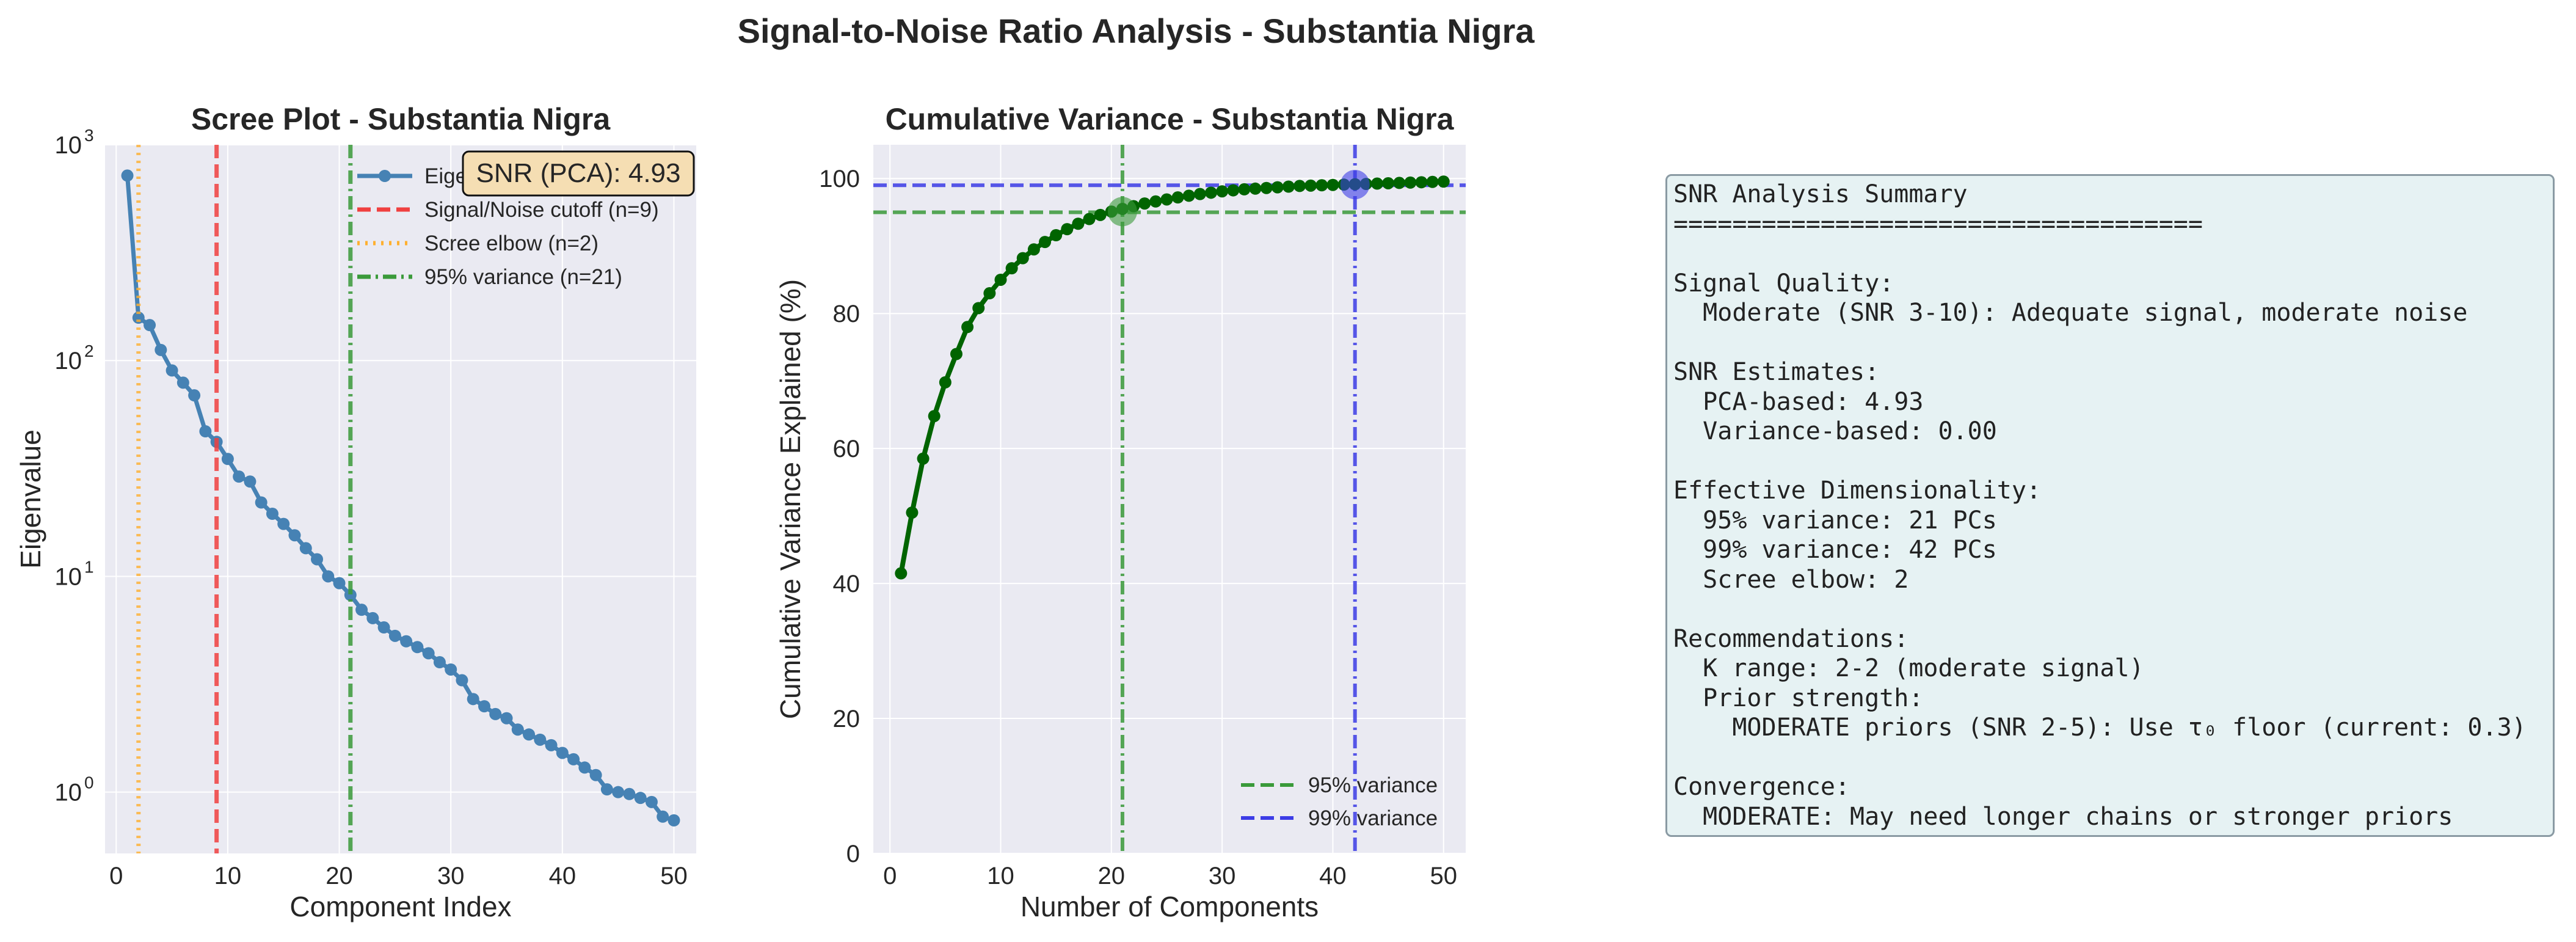 The image size is (2576, 942). Describe the element at coordinates (790, 499) in the screenshot. I see `cumvar-ylabel: Cumulative Variance Explained (%)` at that location.